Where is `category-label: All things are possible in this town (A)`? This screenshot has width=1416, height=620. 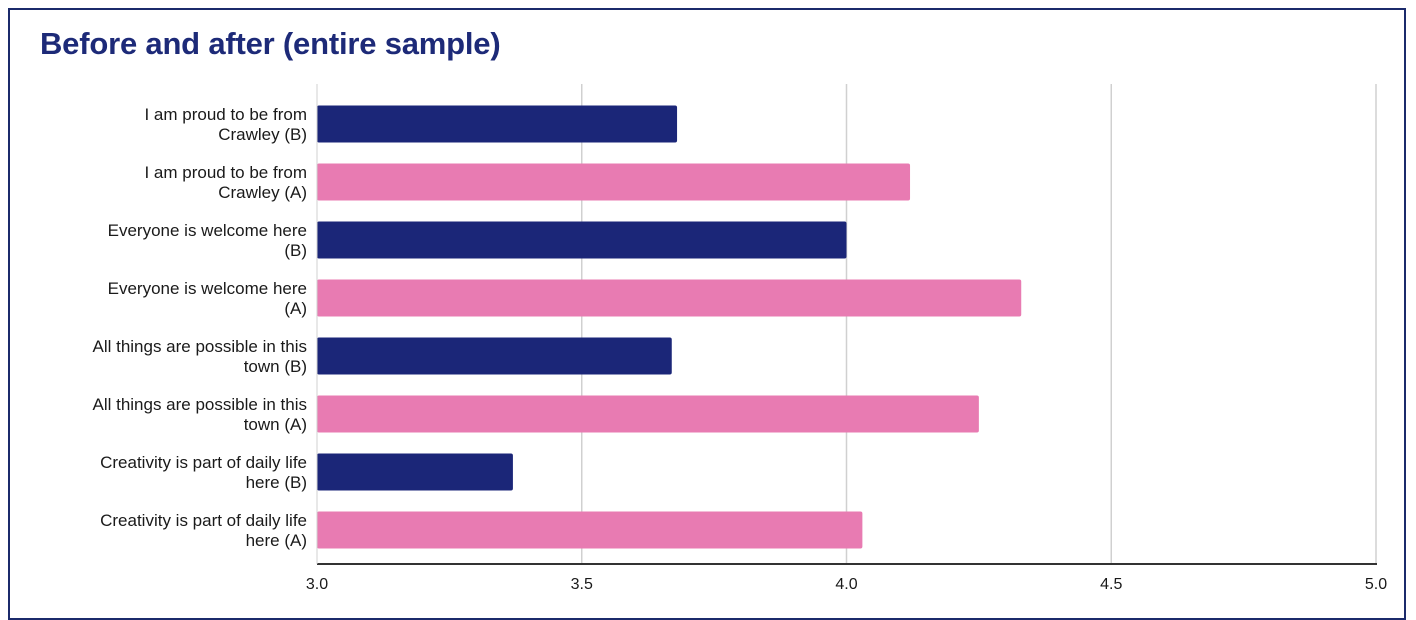
category-label: All things are possible in this town (A) is located at coordinates (199, 414).